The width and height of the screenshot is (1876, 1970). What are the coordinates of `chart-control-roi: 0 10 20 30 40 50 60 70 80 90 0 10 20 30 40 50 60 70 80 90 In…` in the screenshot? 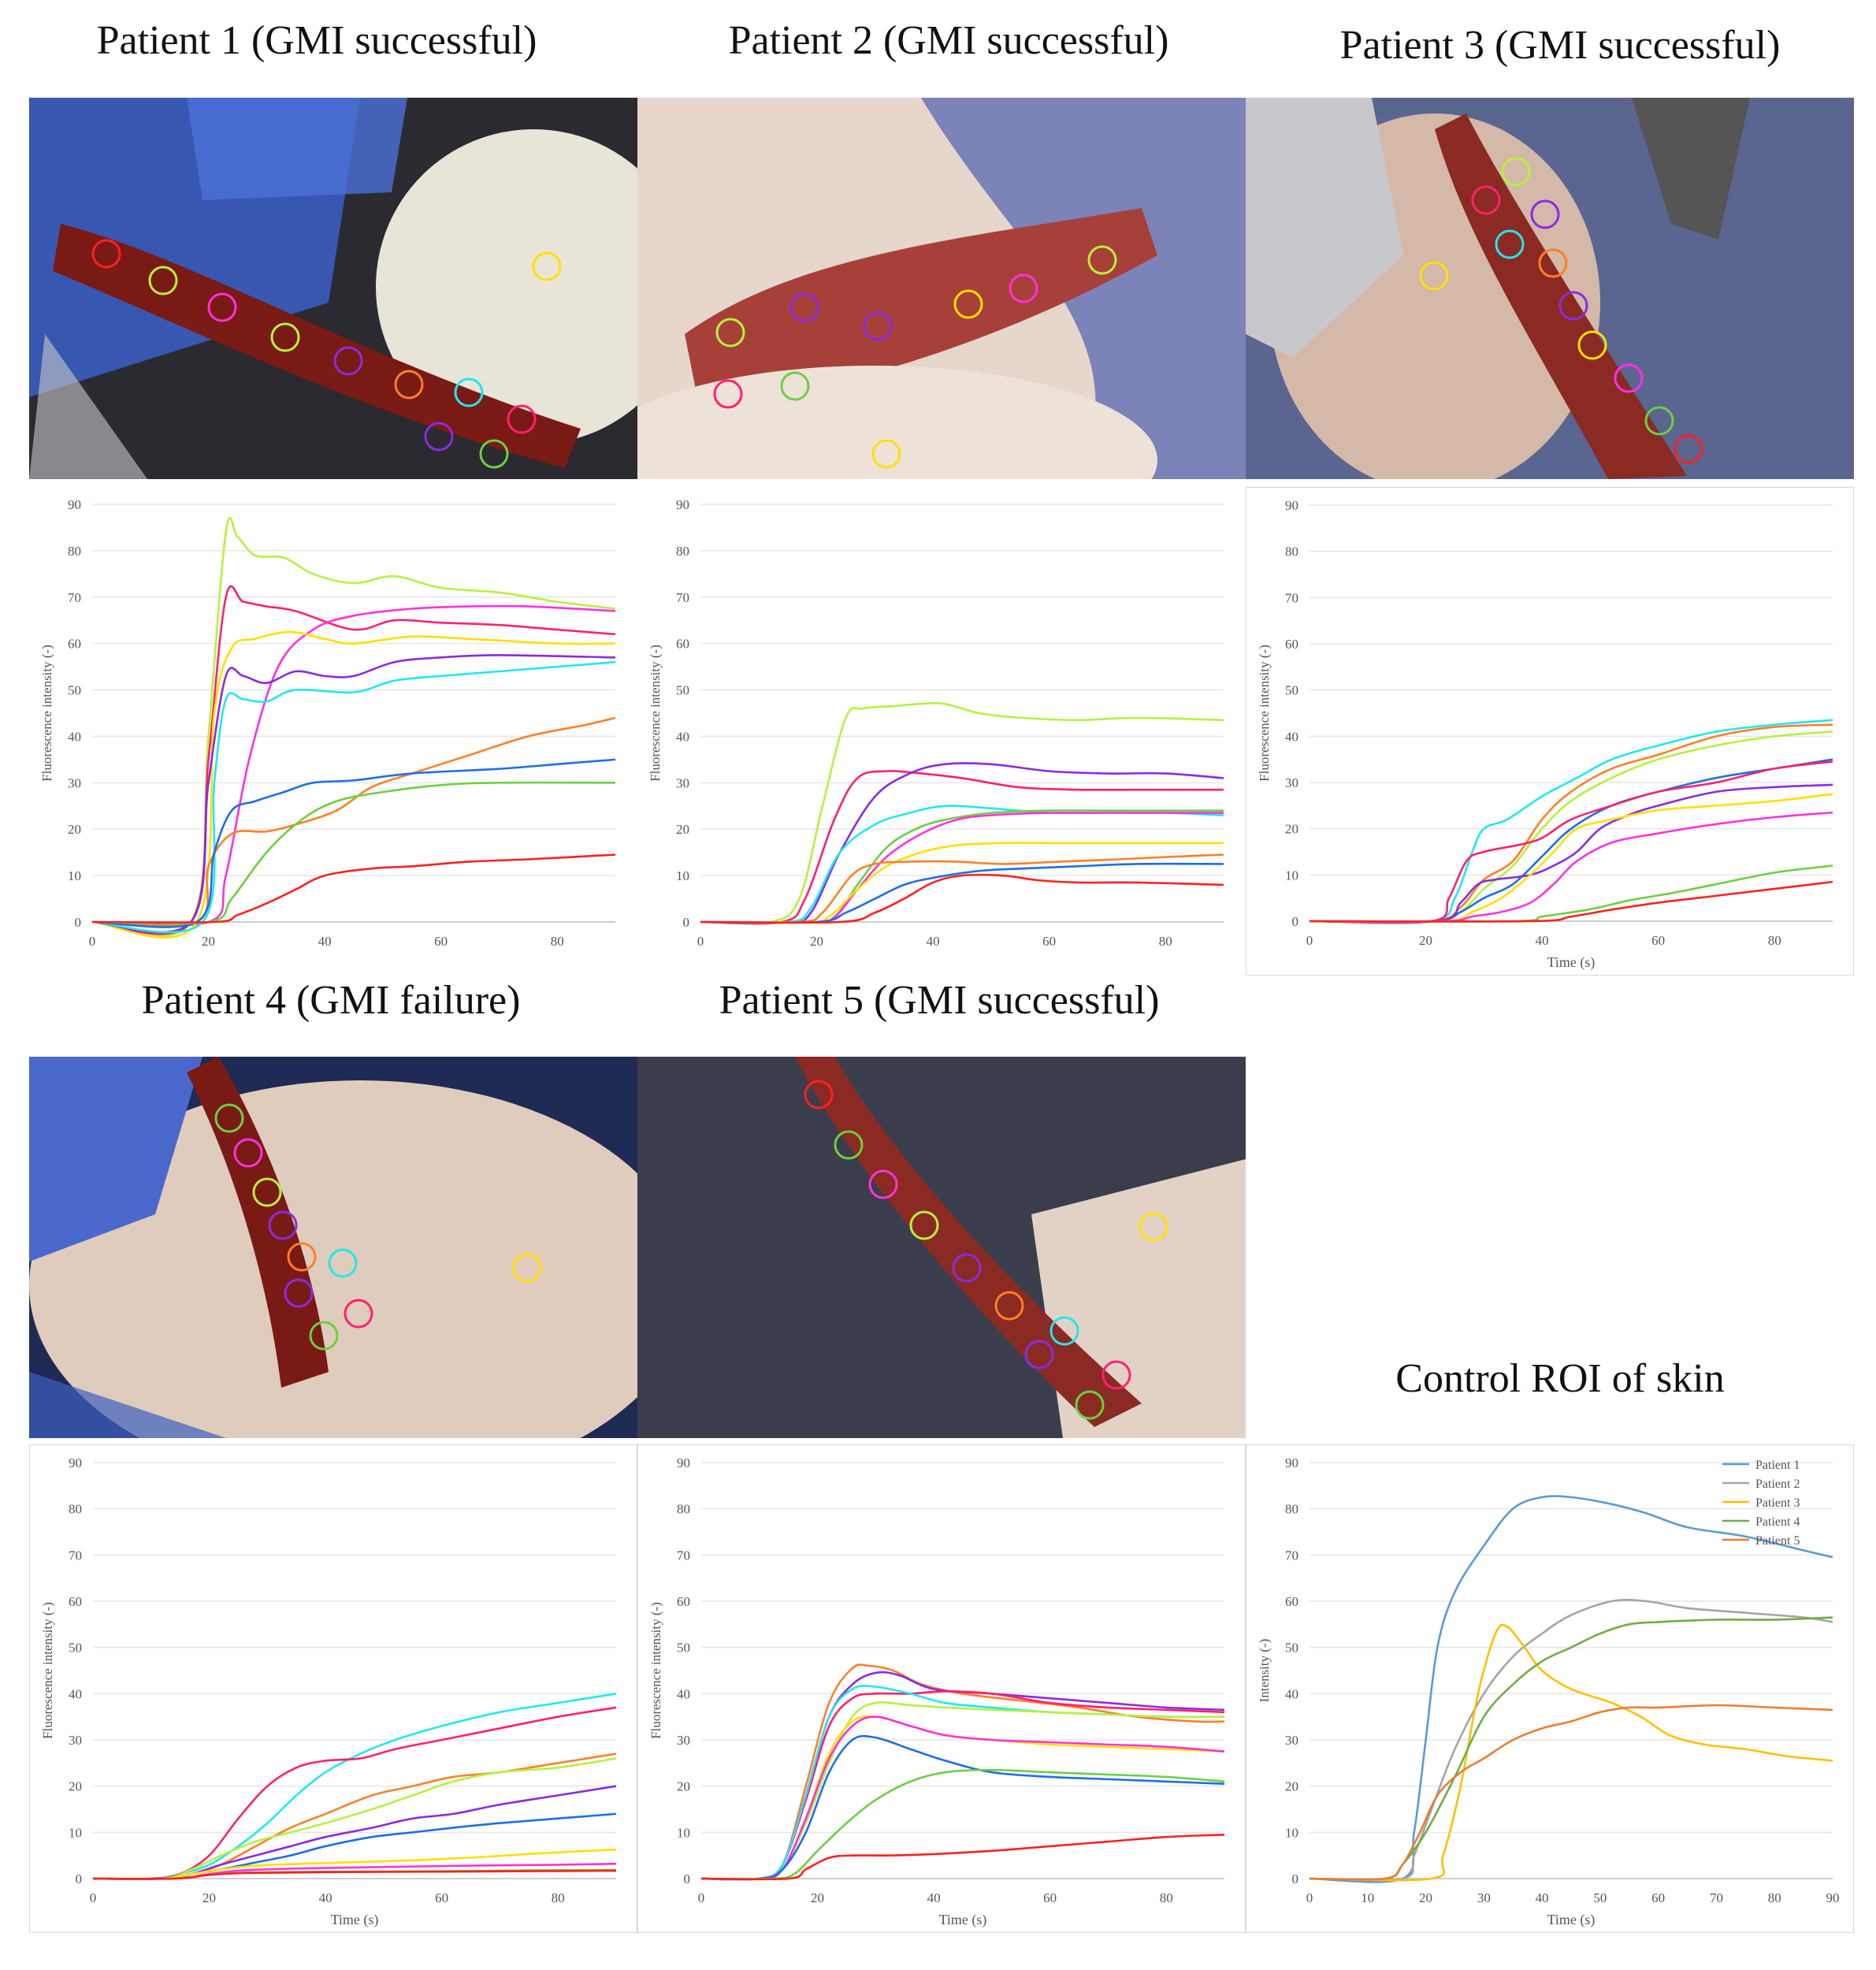 It's located at (1550, 1688).